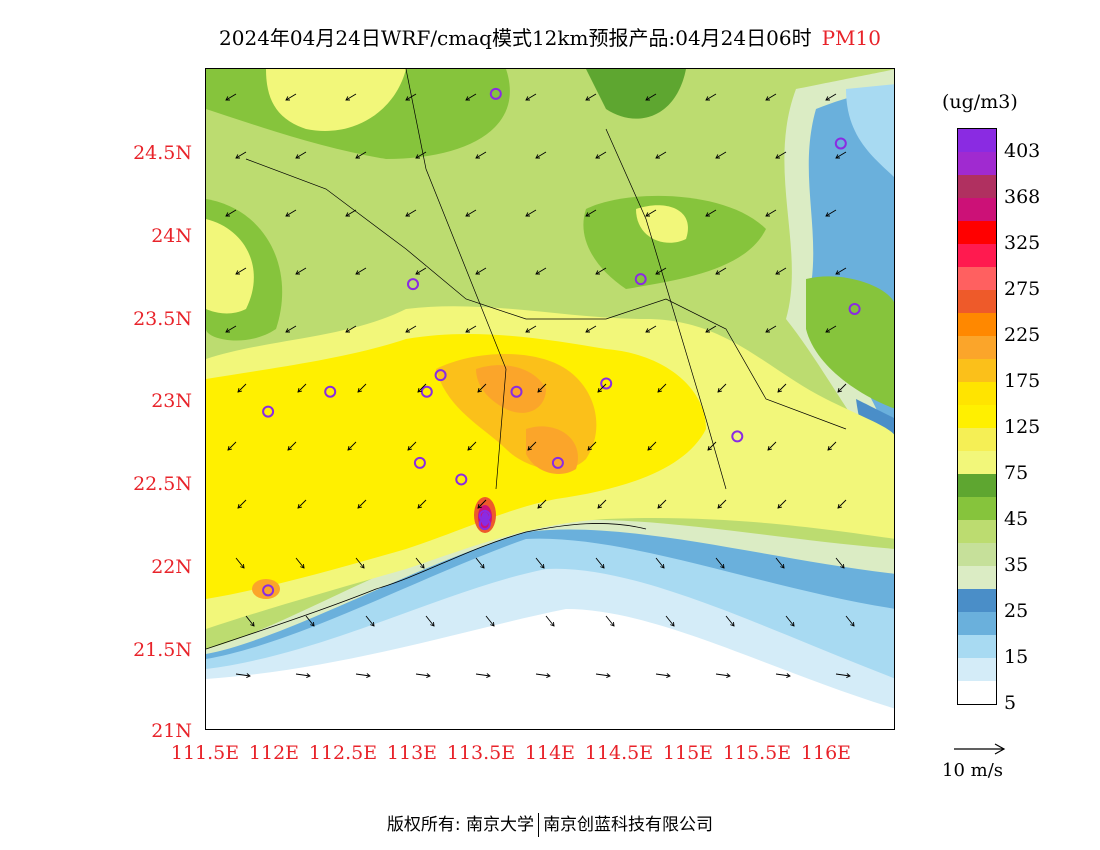 This screenshot has width=1100, height=850. I want to click on colorbar-label: 15, so click(1016, 657).